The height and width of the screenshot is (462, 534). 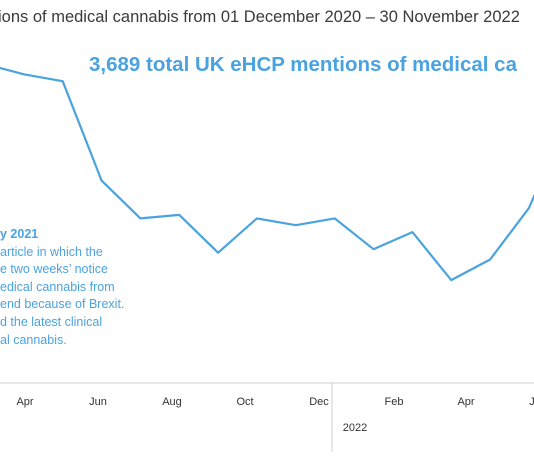 I want to click on year-label: 2022, so click(x=355, y=428).